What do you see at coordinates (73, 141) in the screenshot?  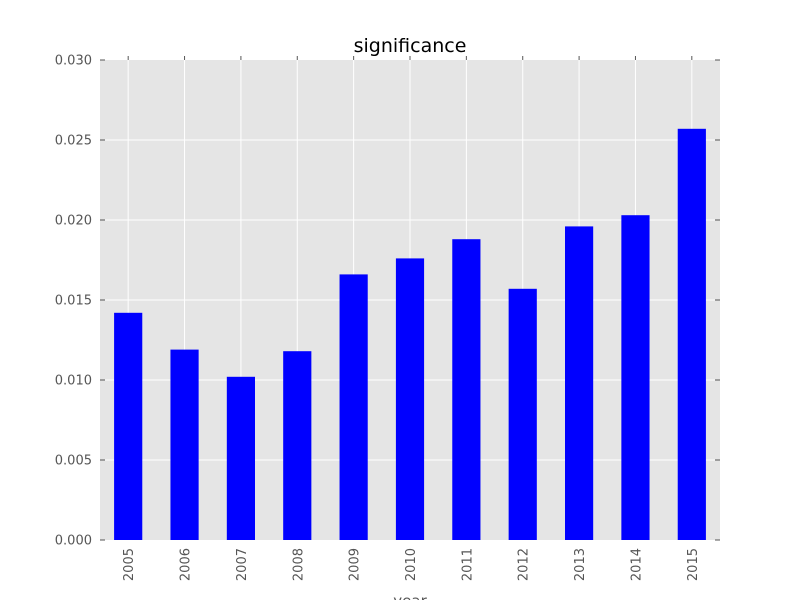 I see `y-tick-label: 0.025` at bounding box center [73, 141].